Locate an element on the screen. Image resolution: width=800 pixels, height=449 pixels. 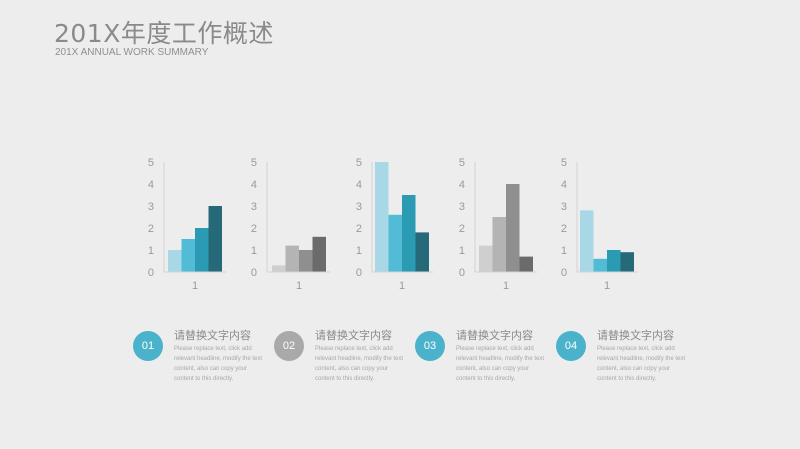
number-badge: 04 is located at coordinates (571, 346).